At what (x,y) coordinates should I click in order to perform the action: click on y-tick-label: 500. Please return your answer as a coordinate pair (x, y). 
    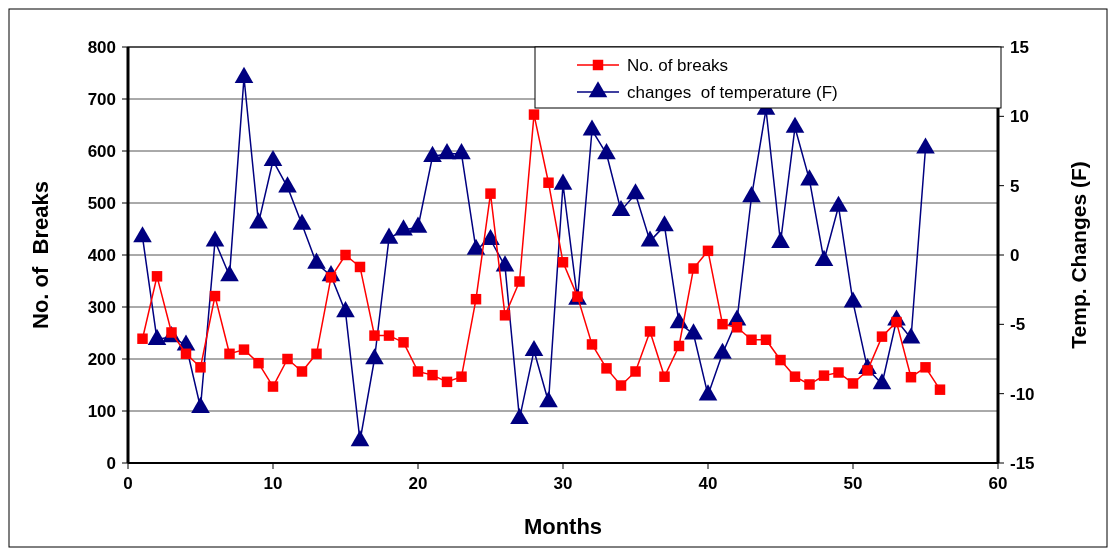
    Looking at the image, I should click on (101, 203).